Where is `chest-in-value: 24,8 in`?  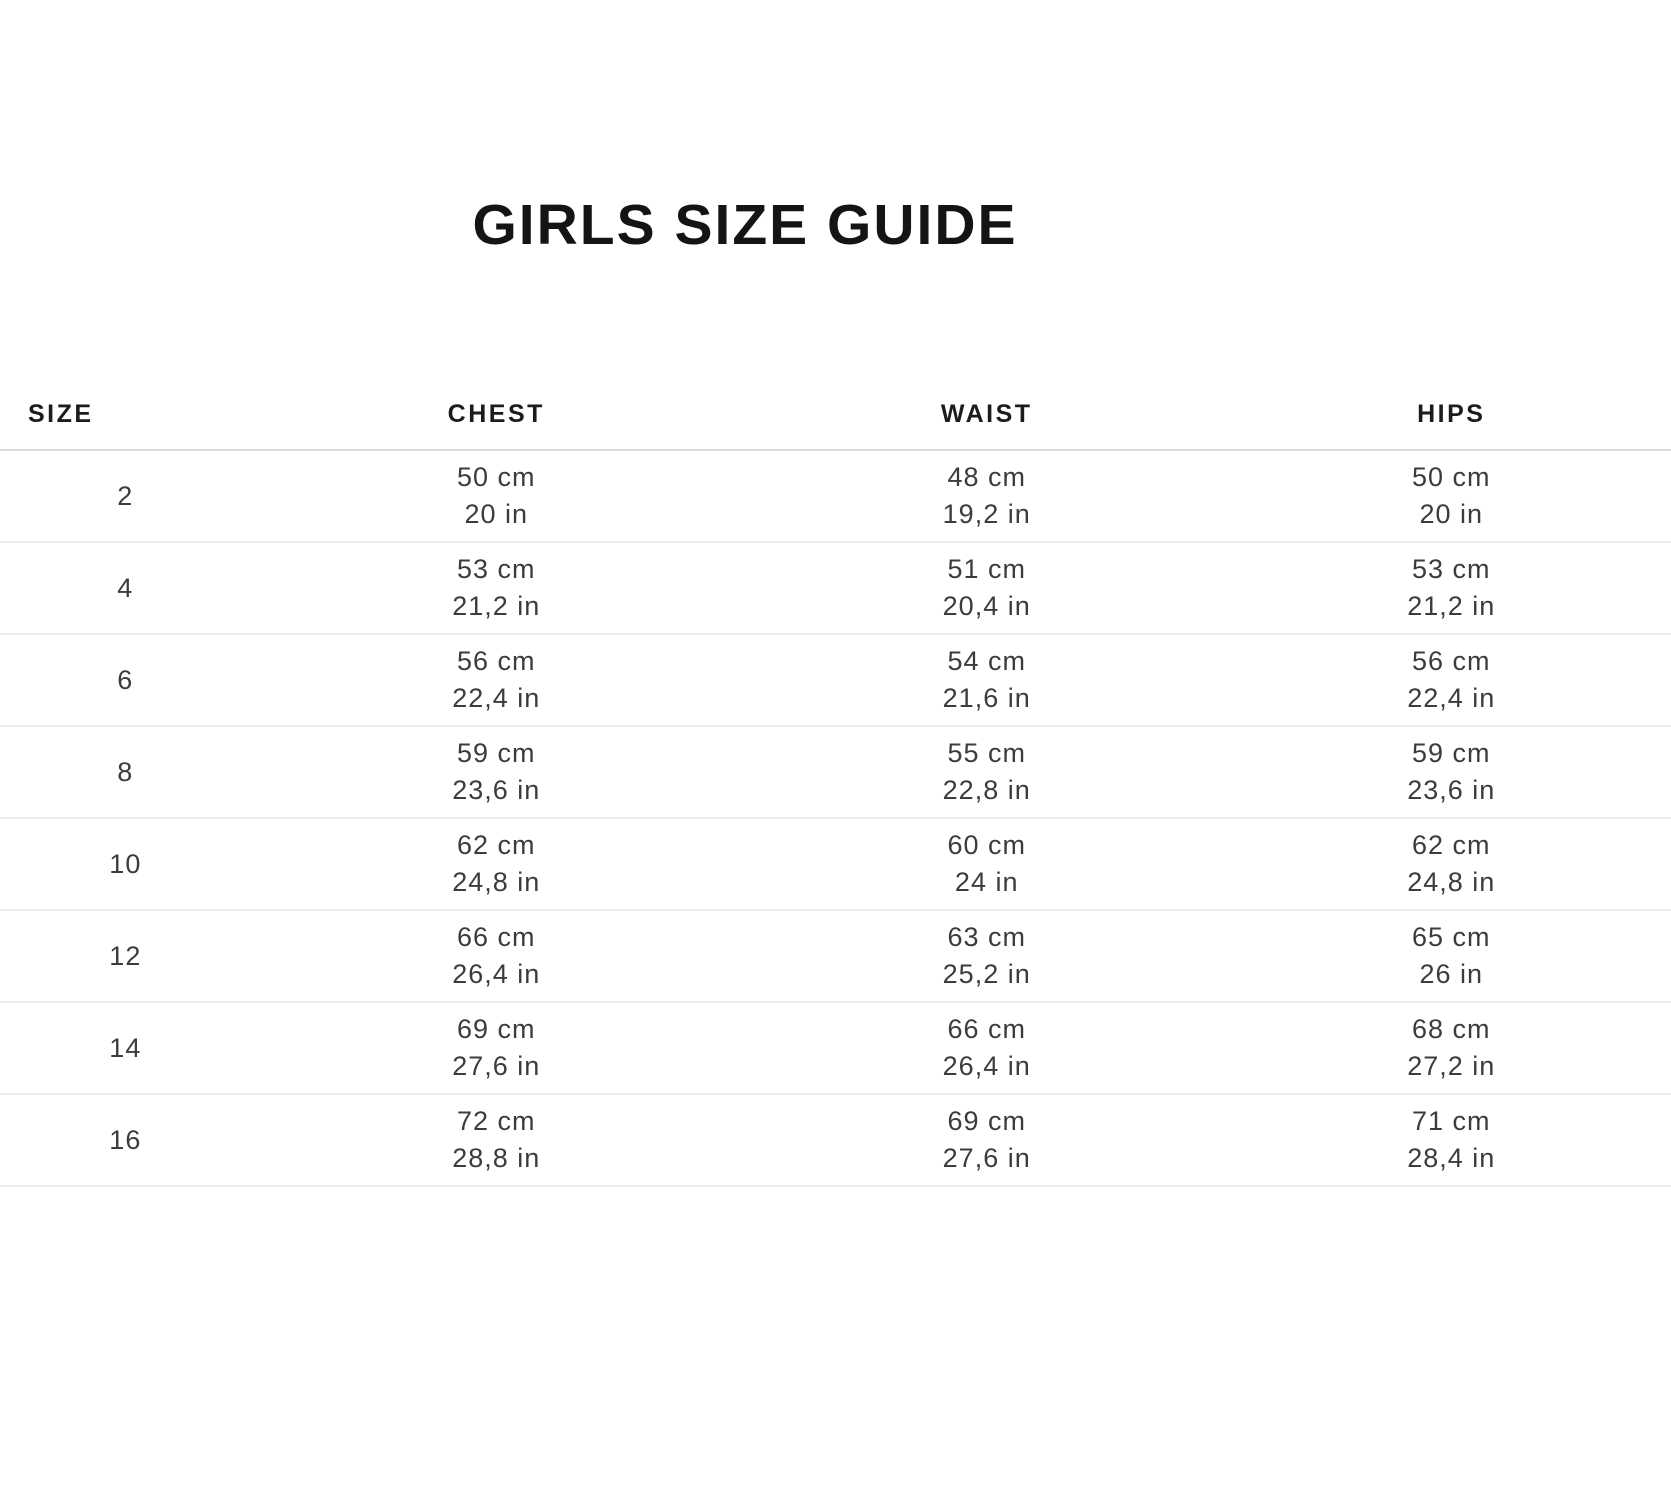 chest-in-value: 24,8 in is located at coordinates (496, 882).